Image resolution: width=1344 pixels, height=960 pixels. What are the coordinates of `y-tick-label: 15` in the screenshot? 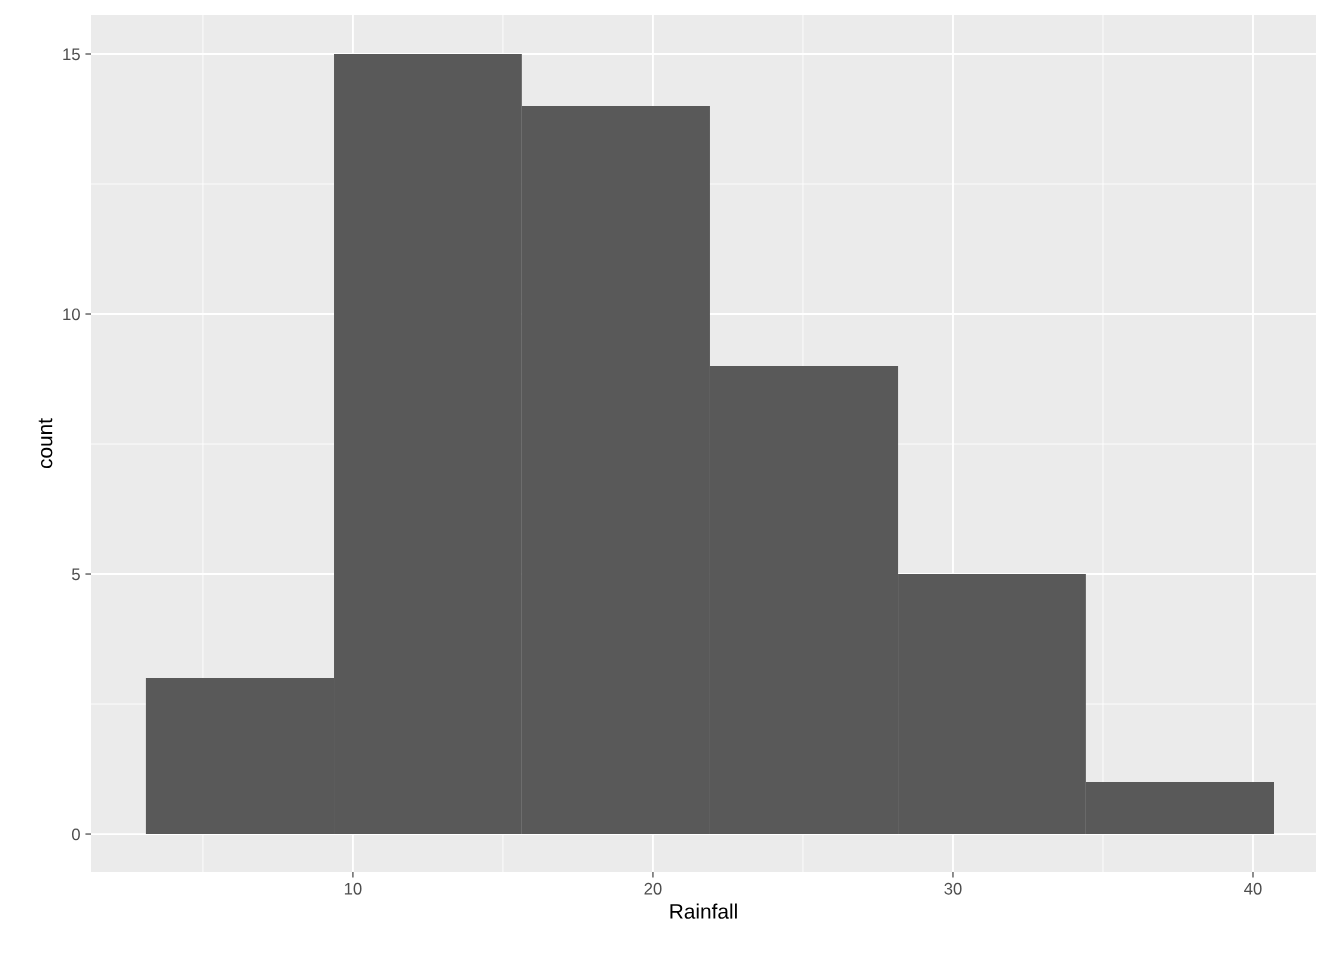 It's located at (71, 54).